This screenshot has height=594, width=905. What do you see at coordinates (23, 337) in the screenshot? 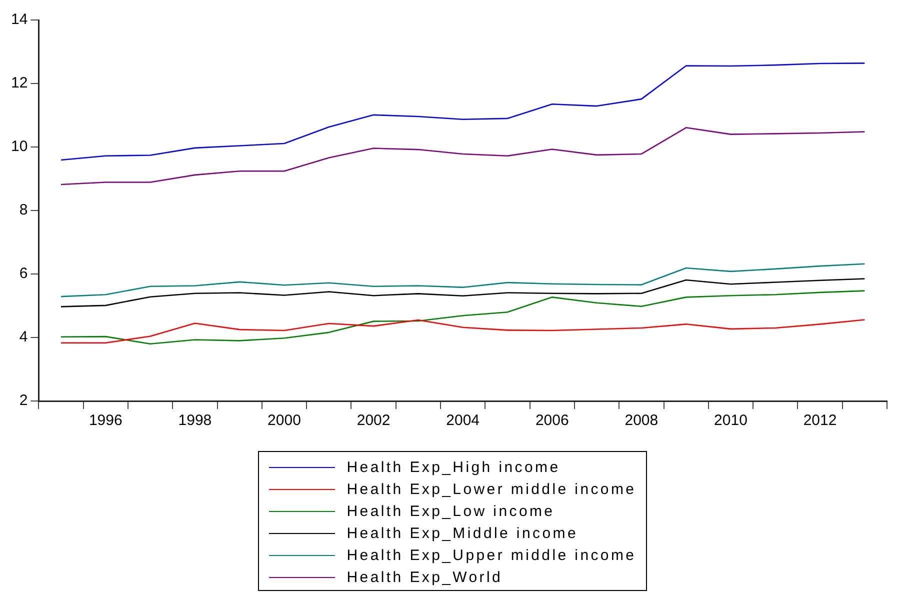
I see `y-tick-label: 4` at bounding box center [23, 337].